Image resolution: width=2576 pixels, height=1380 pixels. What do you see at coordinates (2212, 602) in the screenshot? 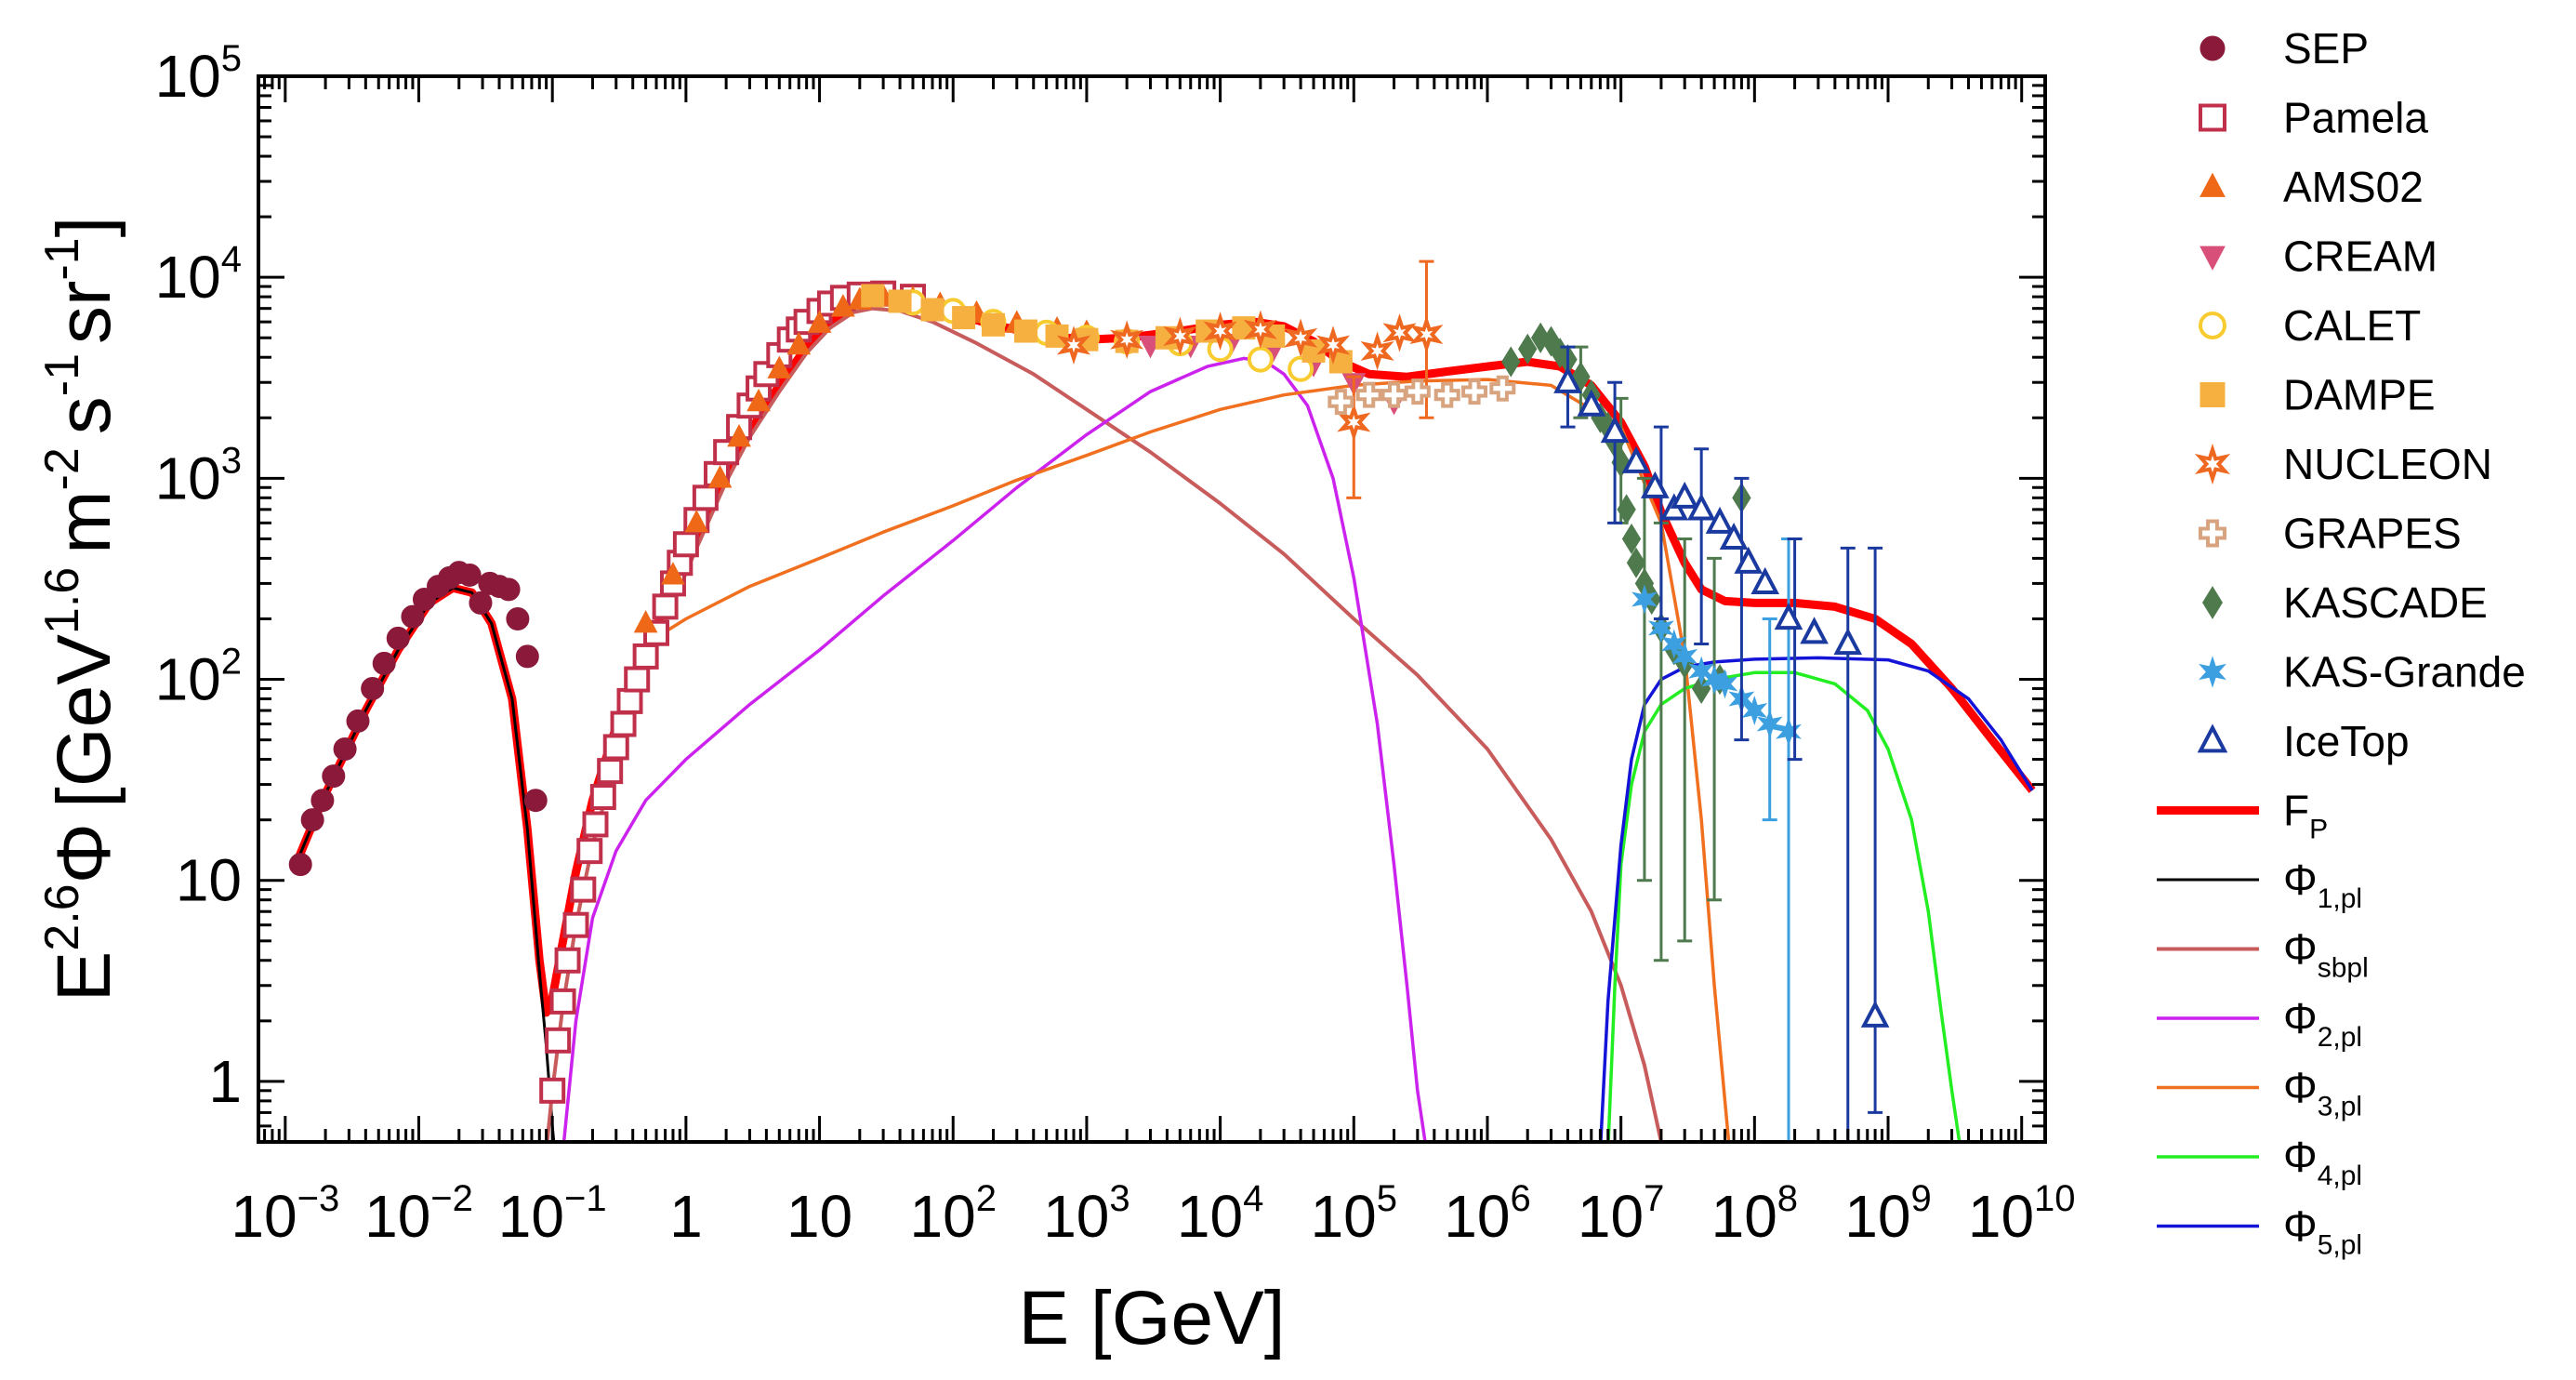
I see `legend-marker-kascade` at bounding box center [2212, 602].